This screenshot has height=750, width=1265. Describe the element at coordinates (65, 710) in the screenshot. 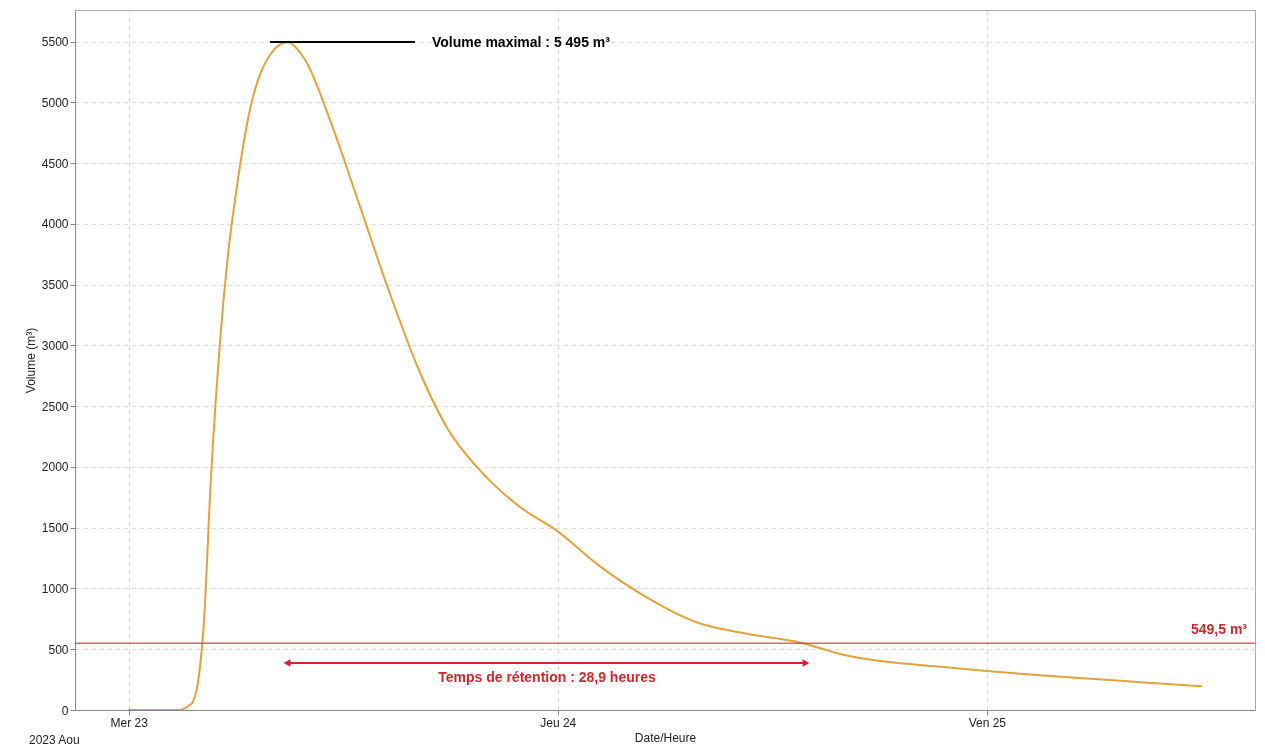

I see `y-tick-label: 0` at that location.